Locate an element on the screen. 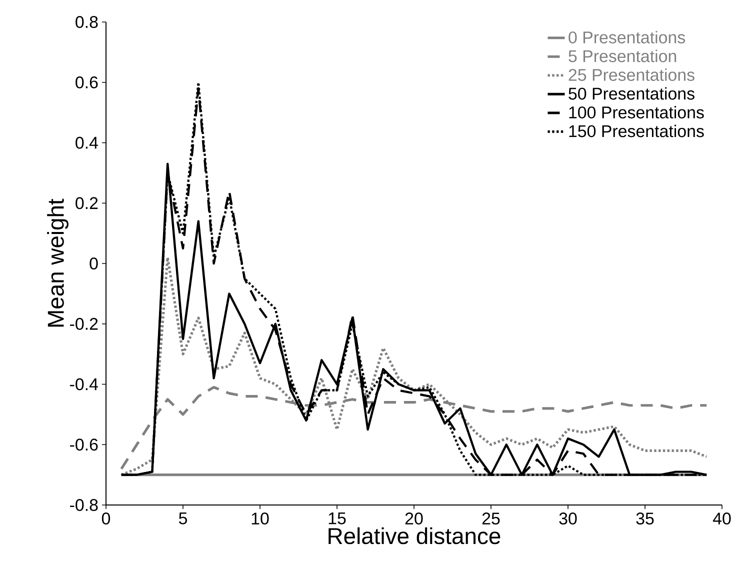 This screenshot has height=585, width=737. y-tick-label: -0.2 is located at coordinates (84, 324).